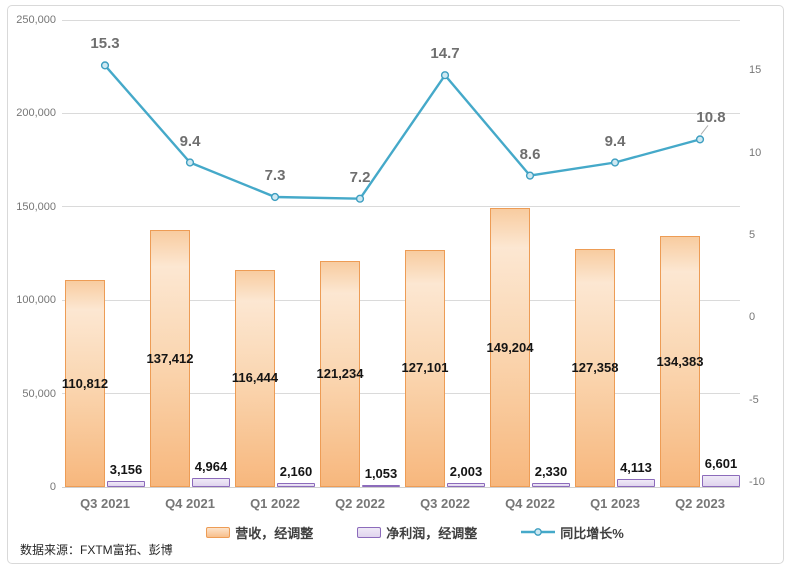  I want to click on legend-label-revenue: 营收，经调整, so click(274, 533).